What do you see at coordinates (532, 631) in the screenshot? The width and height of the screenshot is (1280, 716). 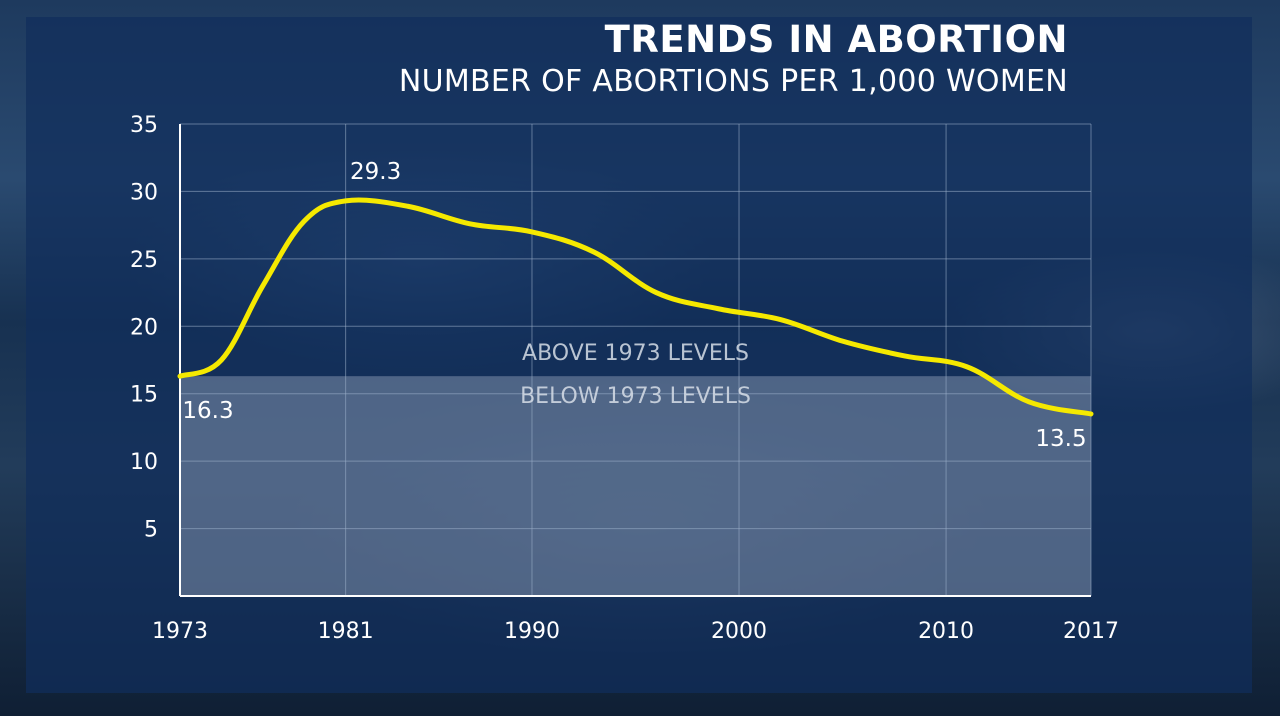 I see `x-tick-label: 1990` at bounding box center [532, 631].